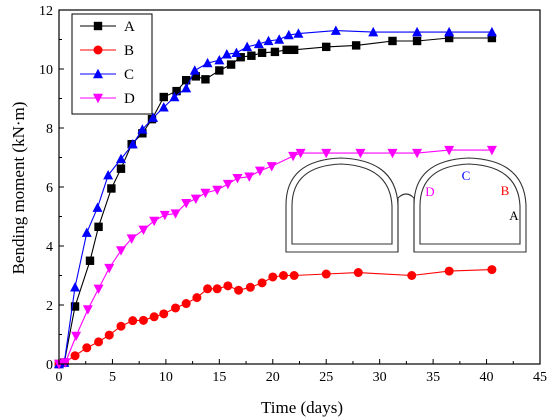 Image resolution: width=550 pixels, height=420 pixels. I want to click on x-tick-label: 25, so click(326, 377).